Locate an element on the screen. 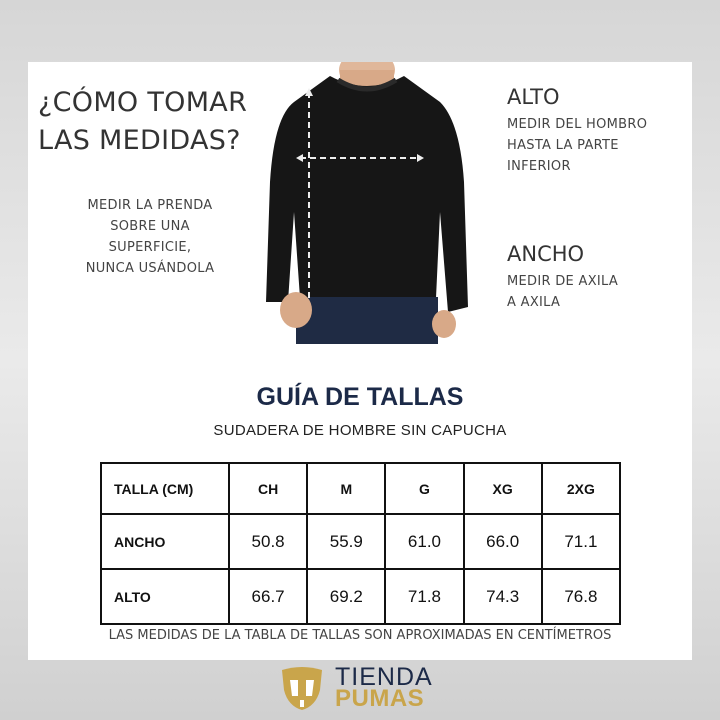 Image resolution: width=720 pixels, height=720 pixels. table-cell: 66.7 is located at coordinates (268, 596).